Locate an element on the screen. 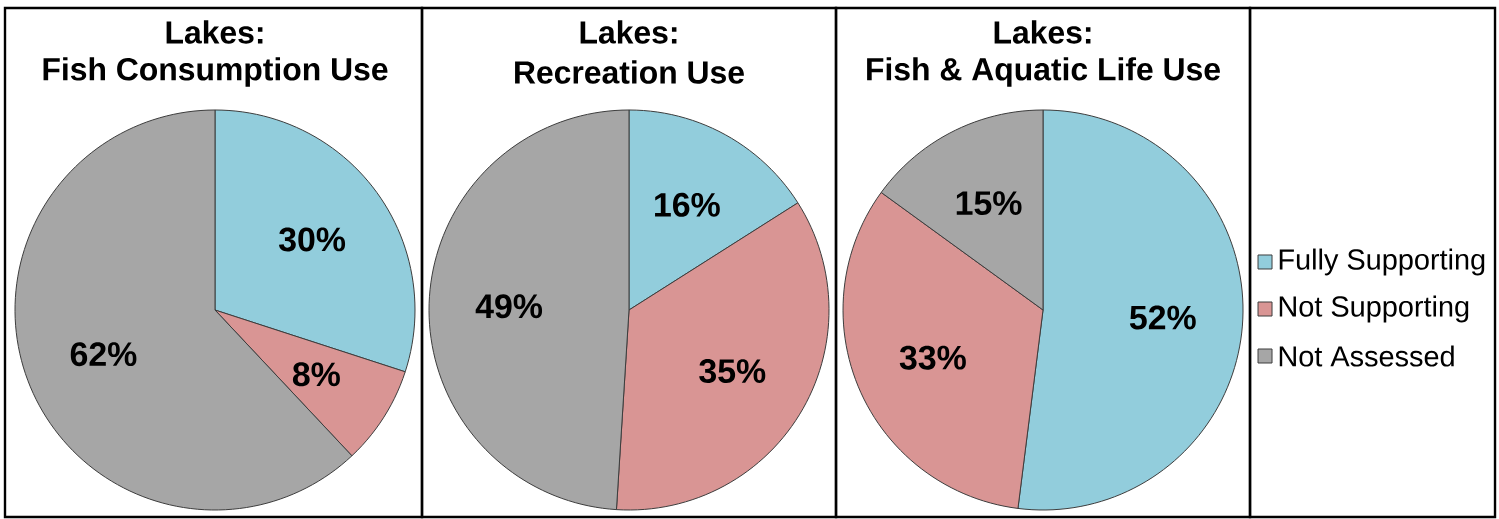 This screenshot has width=1499, height=519. data-label: 35% is located at coordinates (732, 371).